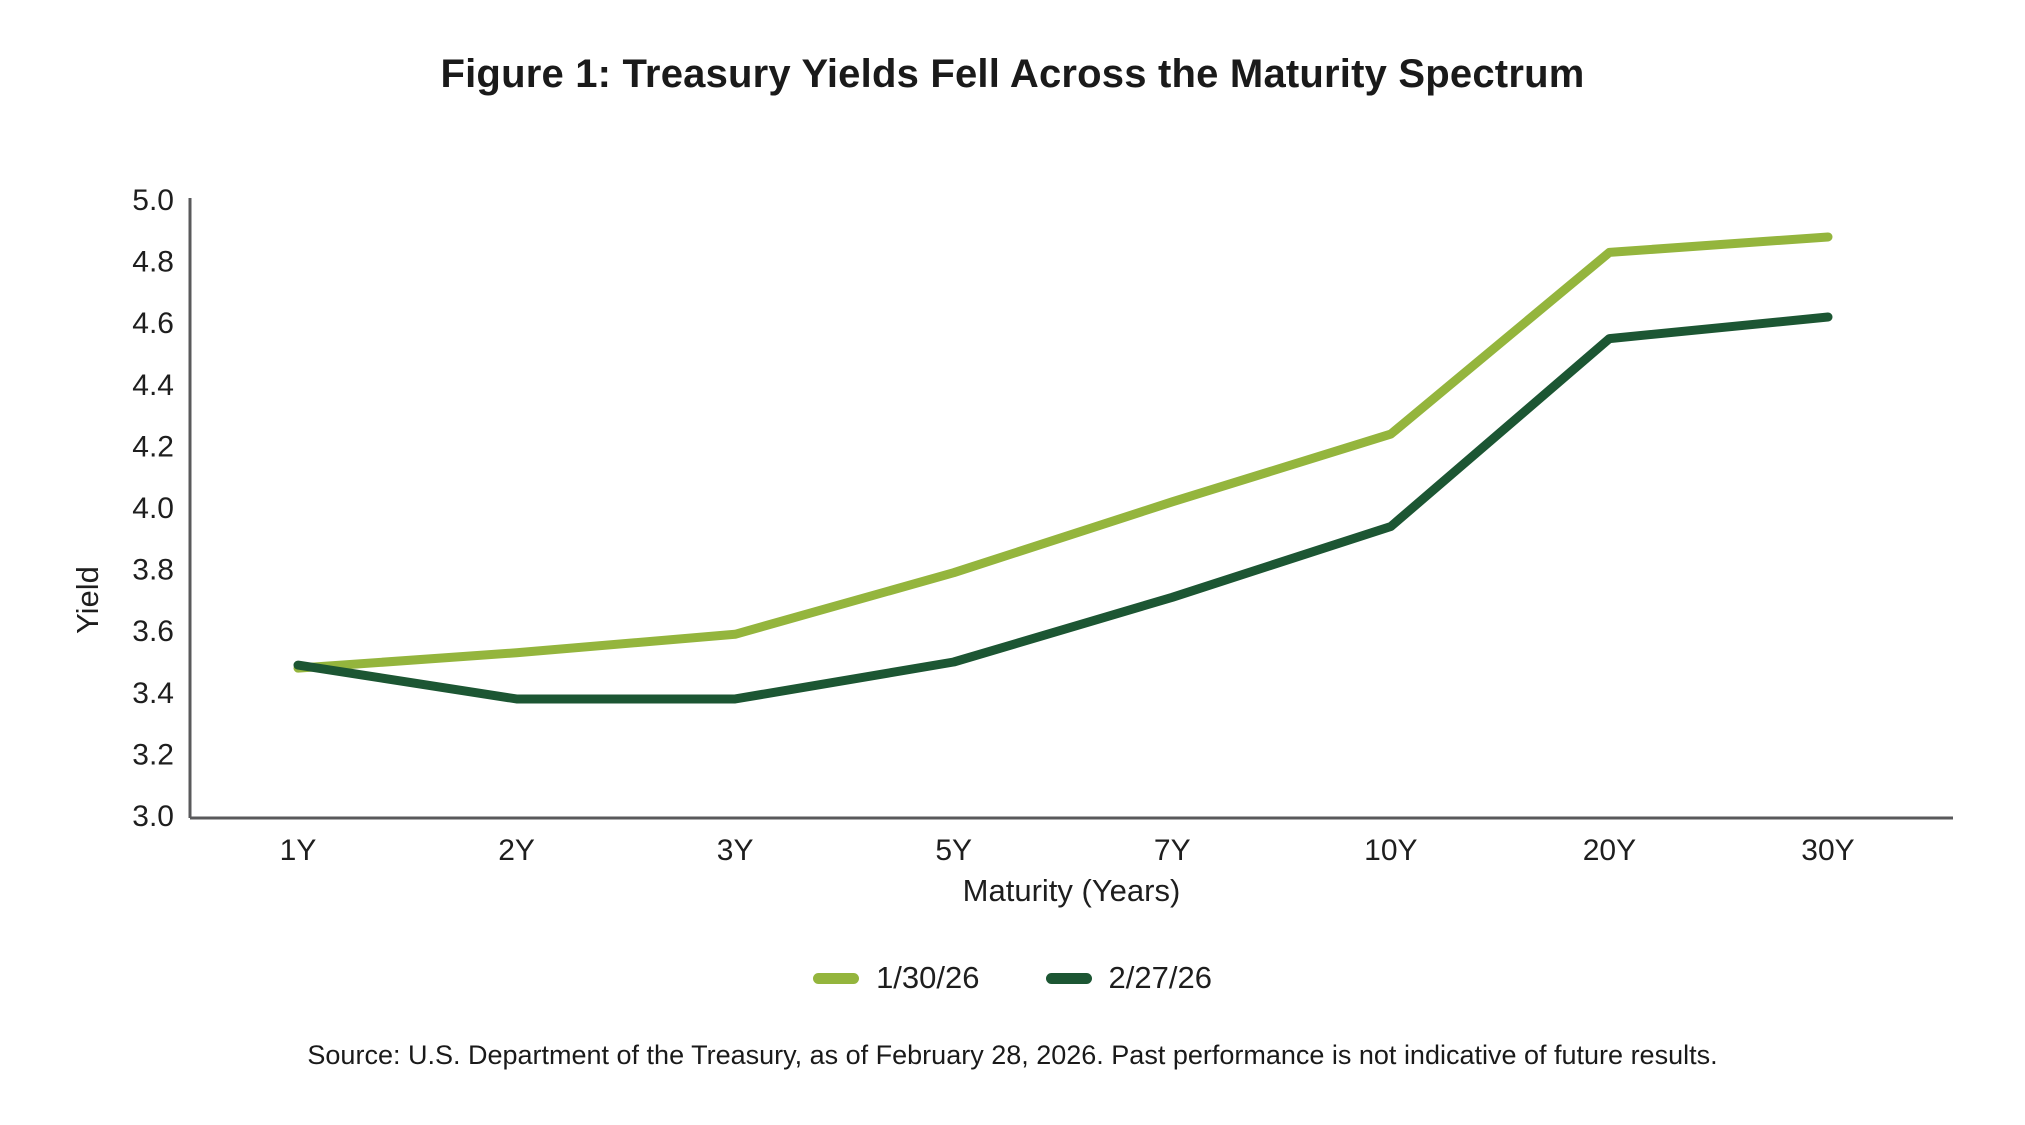  What do you see at coordinates (953, 850) in the screenshot?
I see `x-tick-label: 5Y` at bounding box center [953, 850].